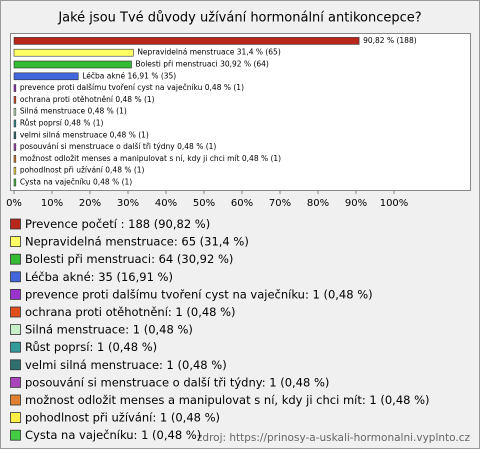 The height and width of the screenshot is (453, 480). Describe the element at coordinates (109, 330) in the screenshot. I see `legend-label: Silná menstruace: 1 (0,48 %)` at that location.